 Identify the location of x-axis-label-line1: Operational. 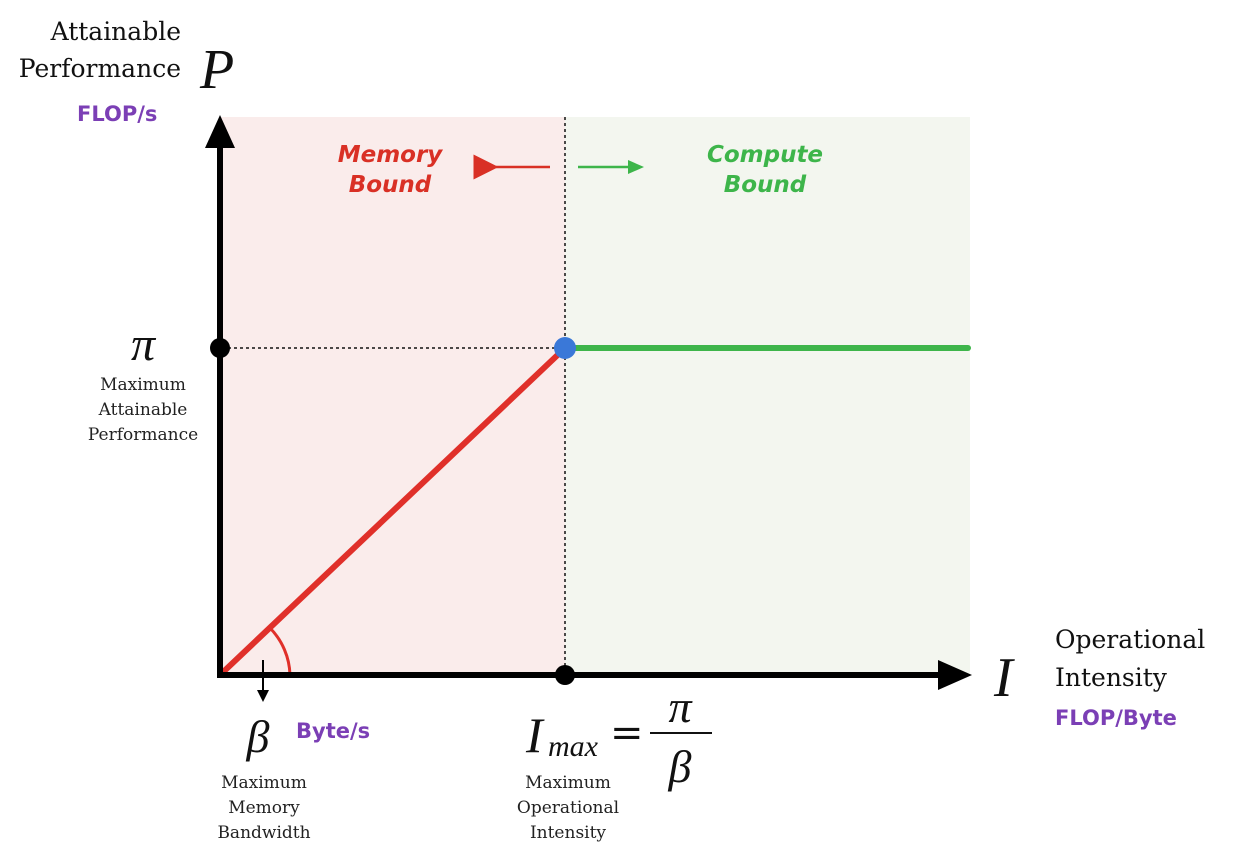
(1130, 639).